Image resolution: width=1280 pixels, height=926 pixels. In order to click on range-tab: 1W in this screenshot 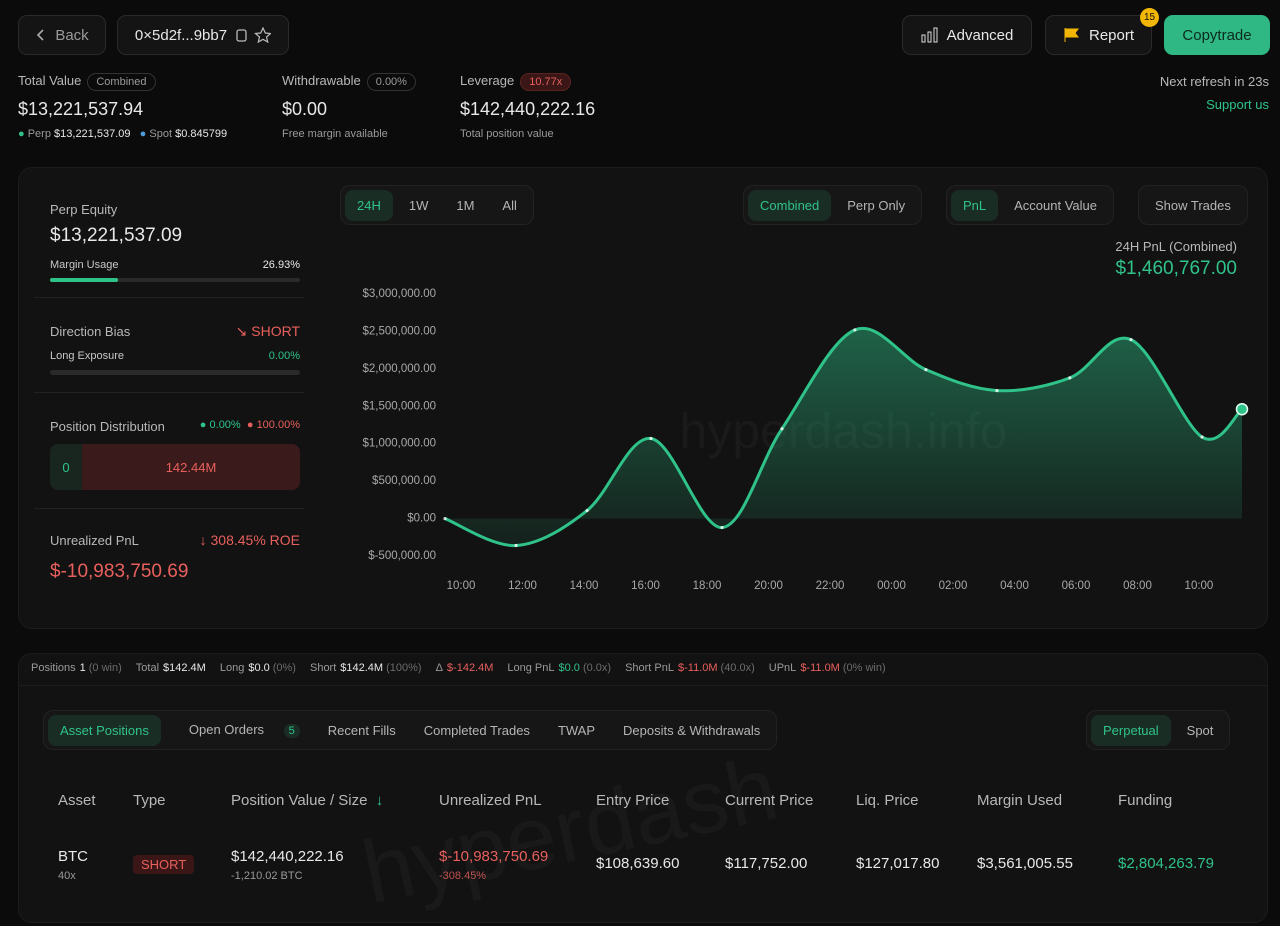, I will do `click(418, 205)`.